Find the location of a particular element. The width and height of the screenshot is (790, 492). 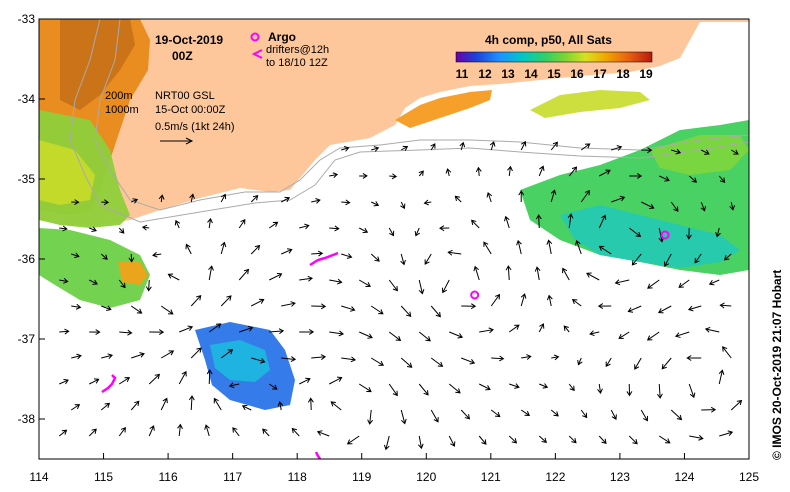

x-tick-label: 117 is located at coordinates (232, 477).